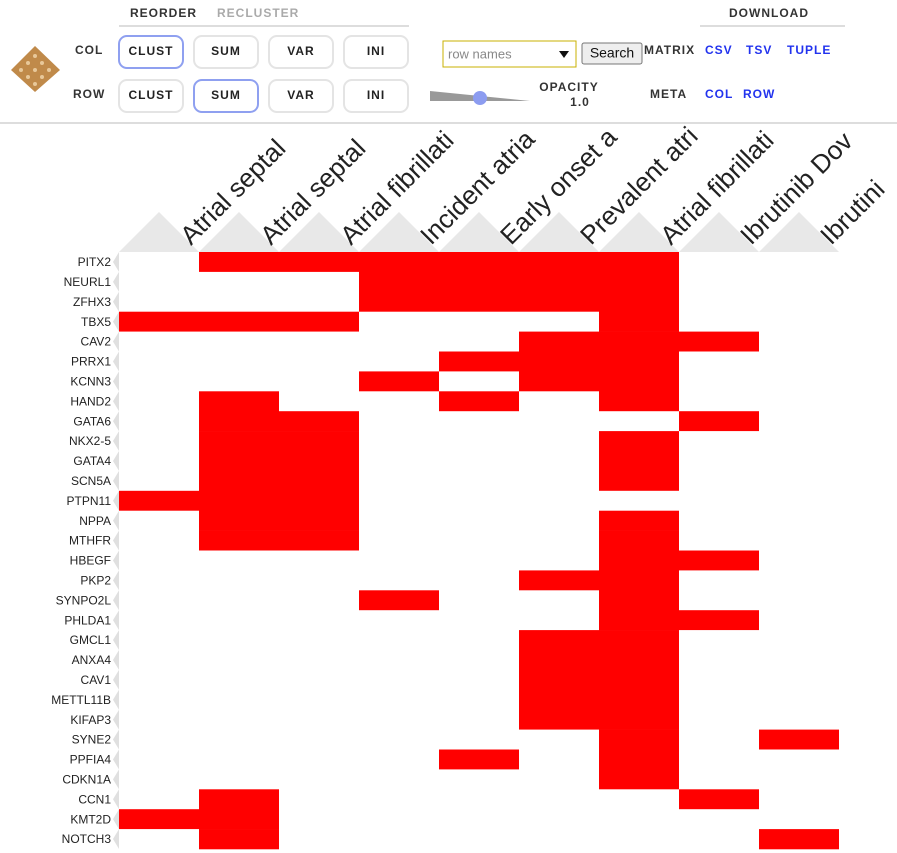  Describe the element at coordinates (580, 102) in the screenshot. I see `opacity-value: 1.0` at that location.